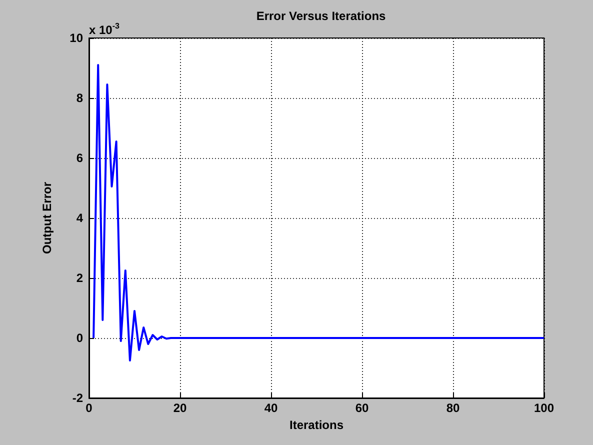 The image size is (593, 445). What do you see at coordinates (47, 218) in the screenshot?
I see `y-axis-title: Output Error` at bounding box center [47, 218].